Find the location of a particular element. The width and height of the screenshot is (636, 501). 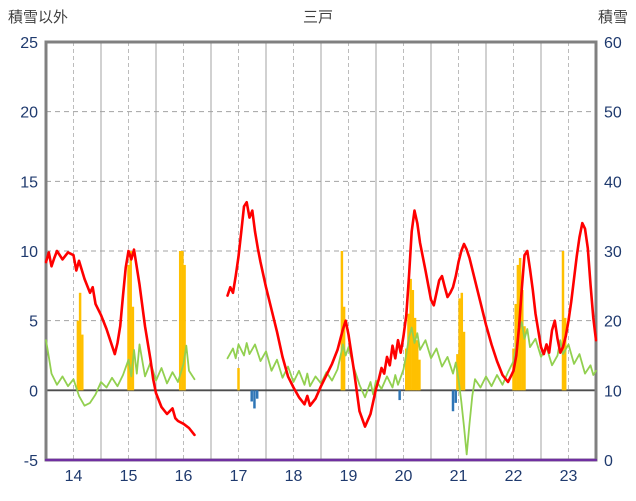

left-axis-tick: 15 is located at coordinates (29, 182).